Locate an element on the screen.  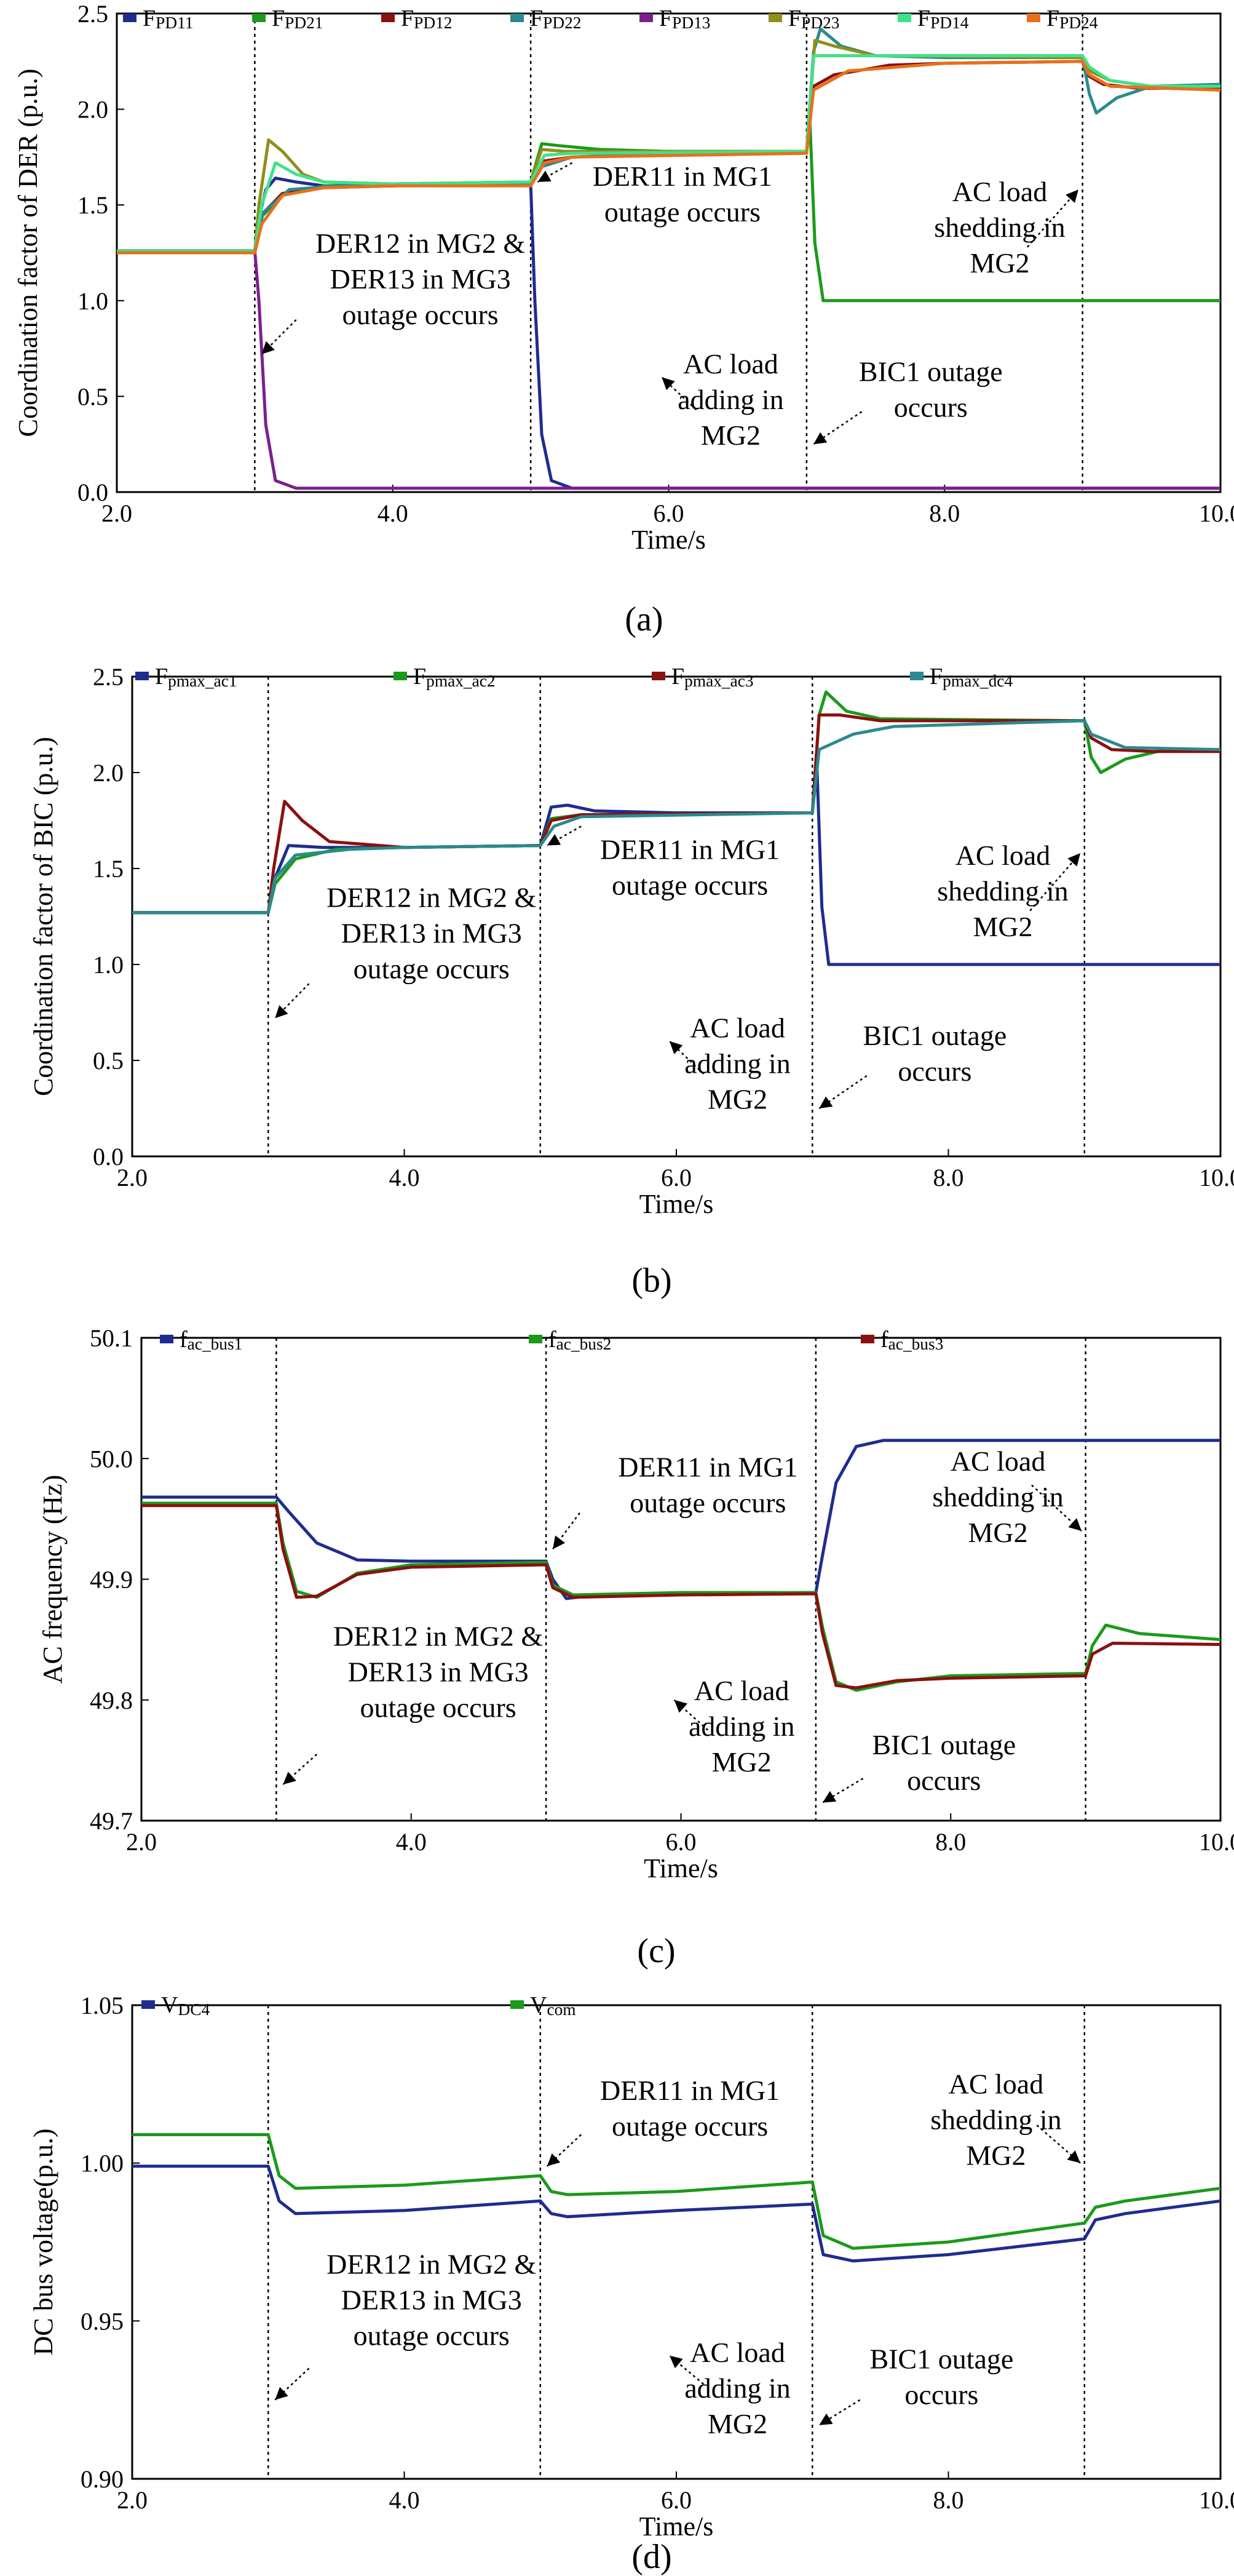
series-line-FPD23 is located at coordinates (669, 146).